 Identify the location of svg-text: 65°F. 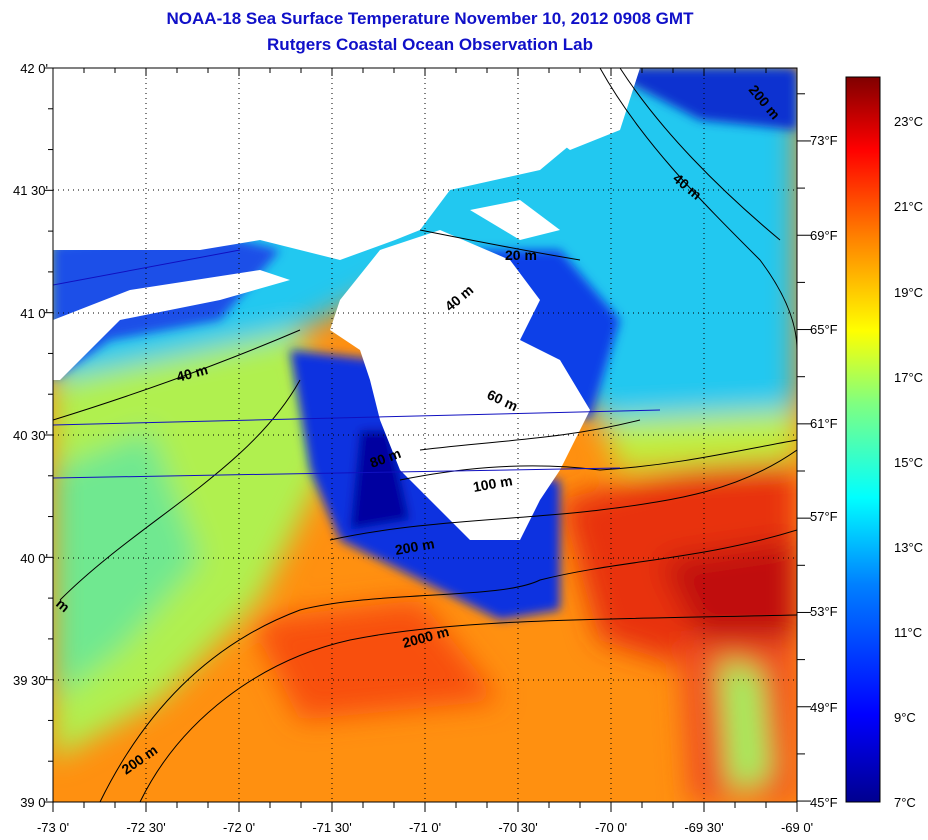
(824, 329).